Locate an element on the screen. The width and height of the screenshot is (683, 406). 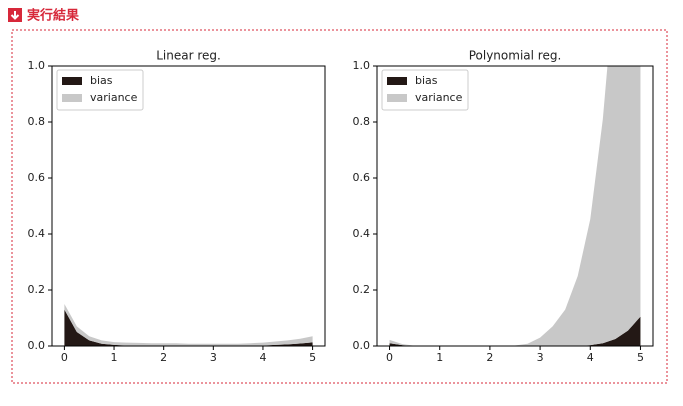
arrow-icon is located at coordinates (15, 15).